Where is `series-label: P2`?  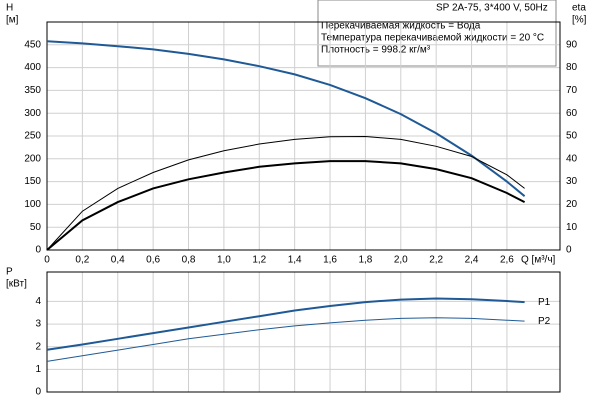 series-label: P2 is located at coordinates (544, 321).